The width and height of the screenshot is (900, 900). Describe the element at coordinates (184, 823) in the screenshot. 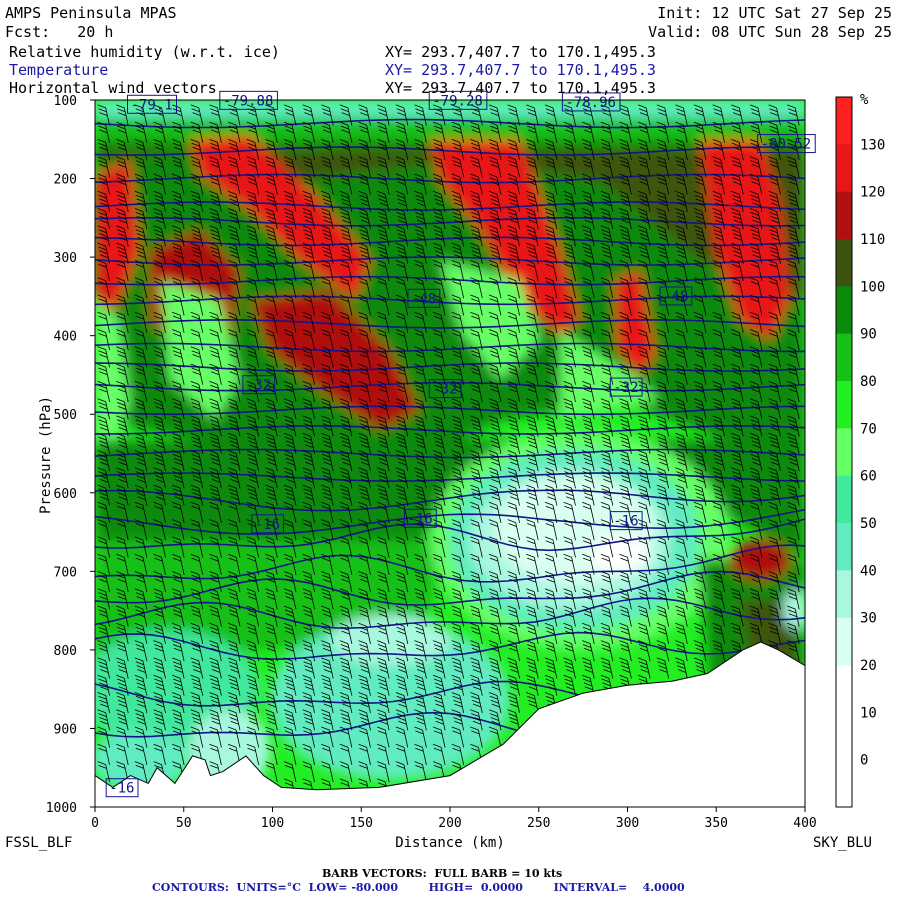

I see `x-tick-label-1: 50` at that location.